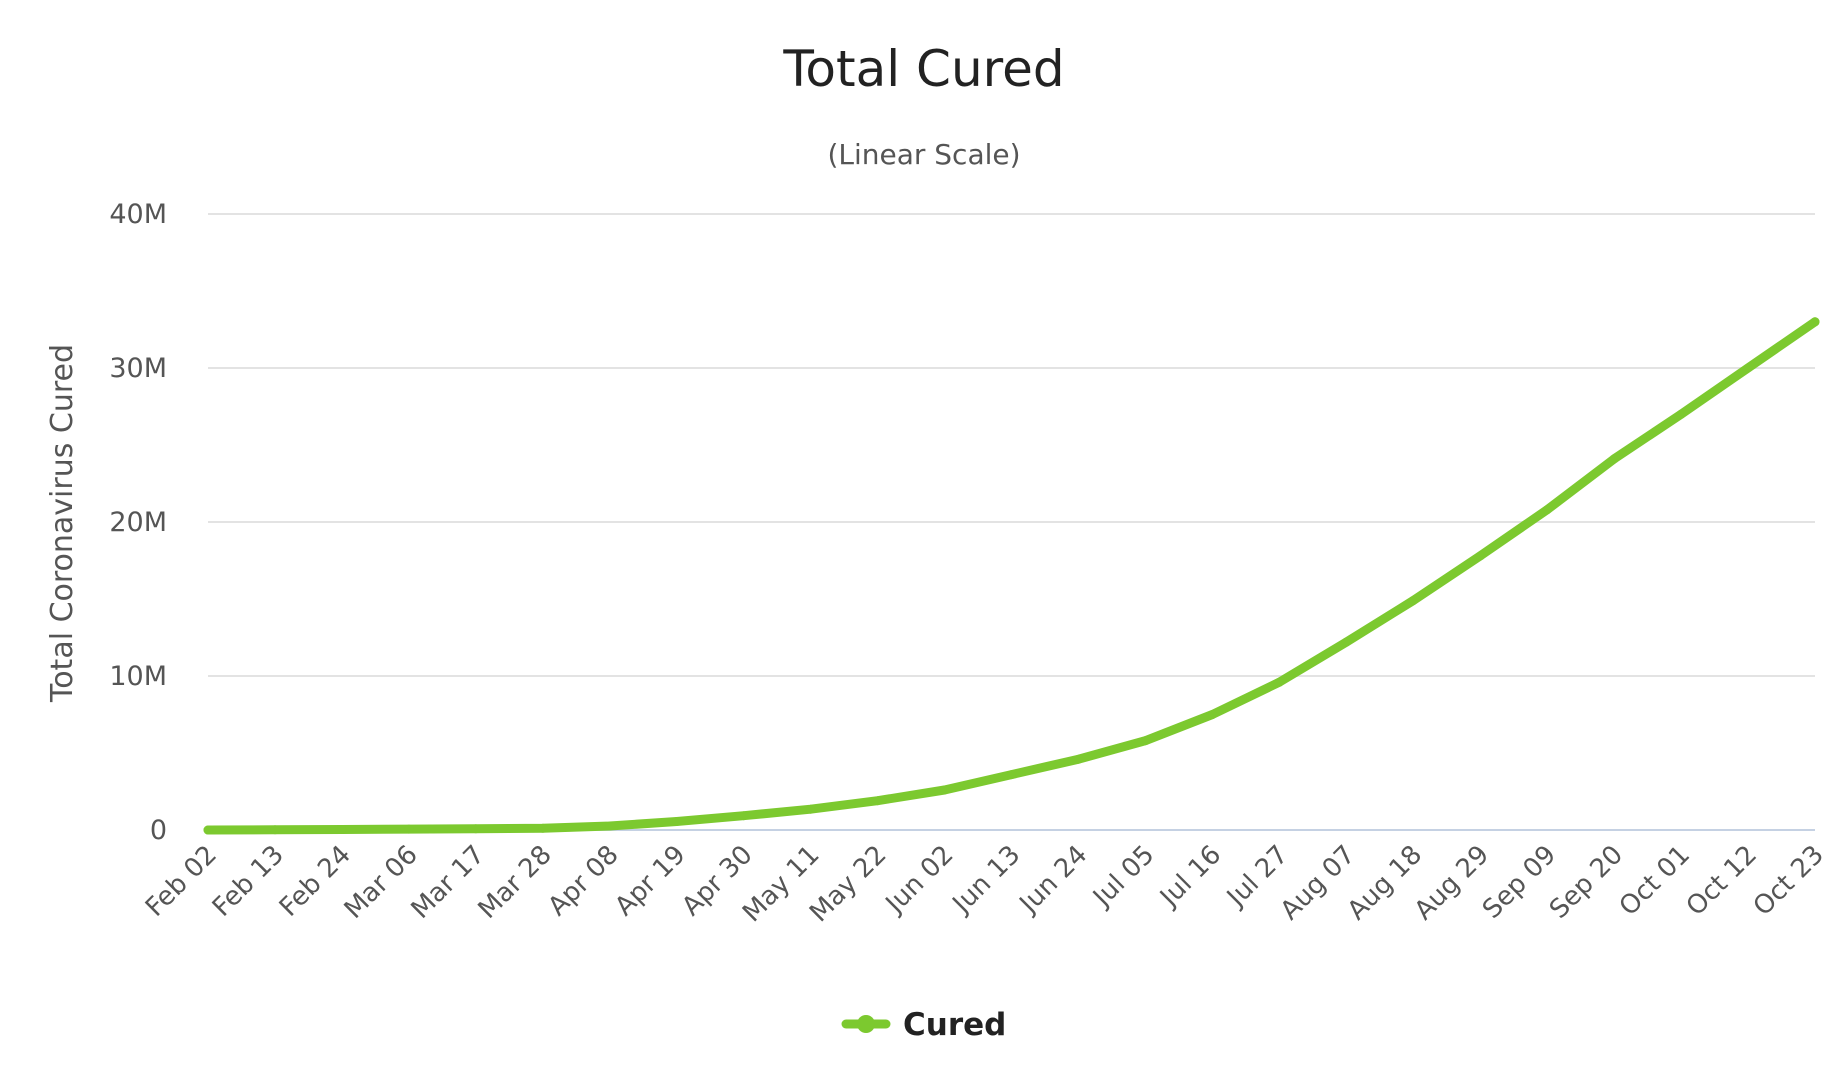 This screenshot has height=1080, width=1831. Describe the element at coordinates (954, 1025) in the screenshot. I see `legend-cured-label: Cured` at that location.